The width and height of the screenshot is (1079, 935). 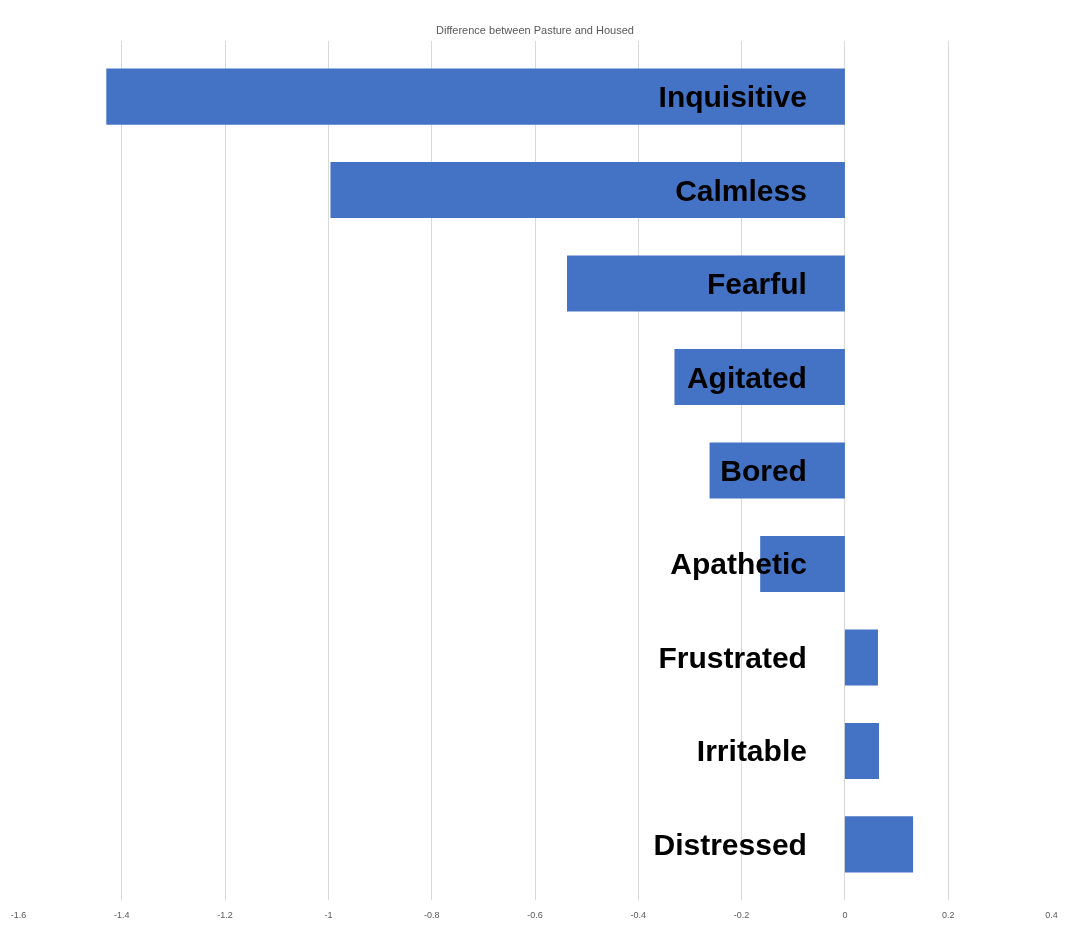 What do you see at coordinates (328, 914) in the screenshot?
I see `x-tick-label: -1` at bounding box center [328, 914].